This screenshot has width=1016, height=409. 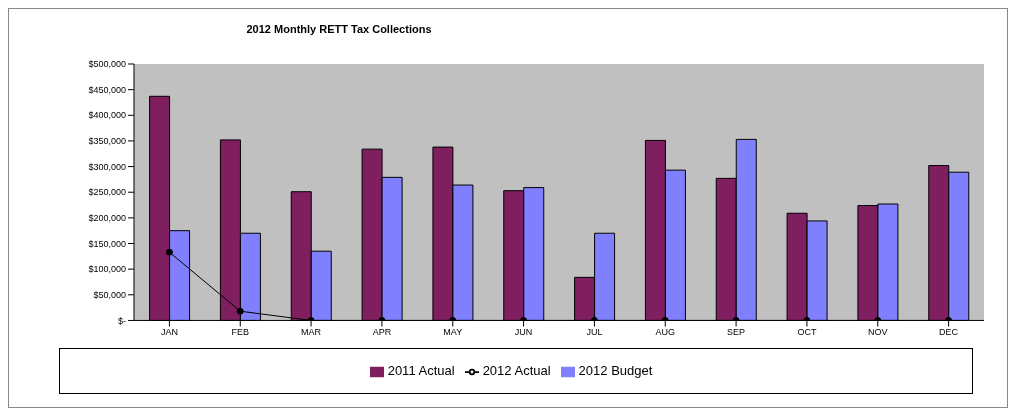 What do you see at coordinates (807, 331) in the screenshot?
I see `x-tick-label: OCT` at bounding box center [807, 331].